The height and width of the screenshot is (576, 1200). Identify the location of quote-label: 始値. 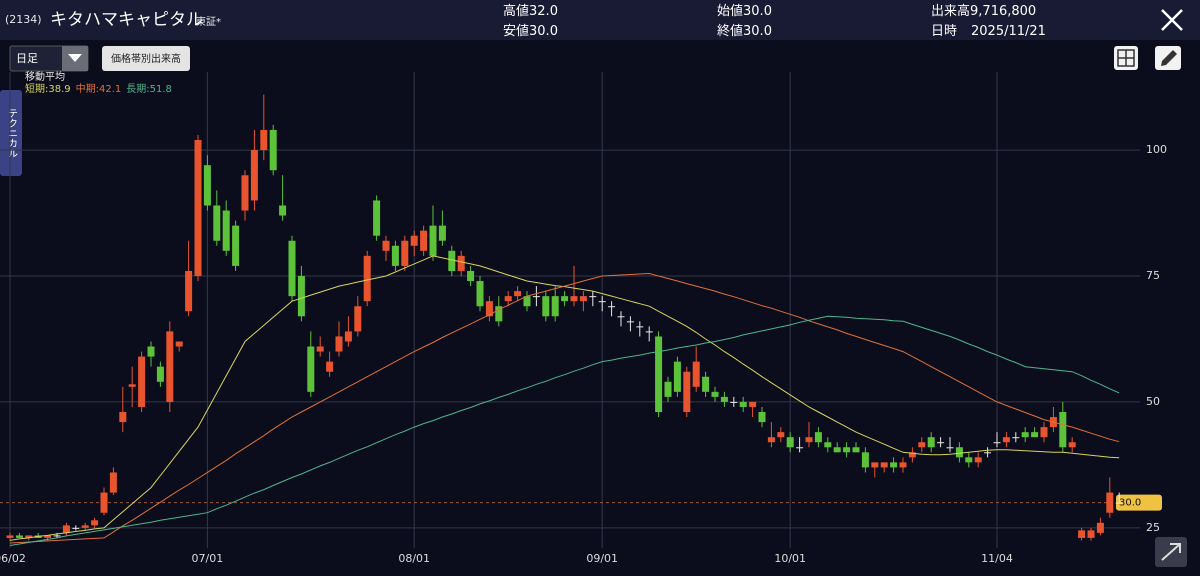
(730, 11).